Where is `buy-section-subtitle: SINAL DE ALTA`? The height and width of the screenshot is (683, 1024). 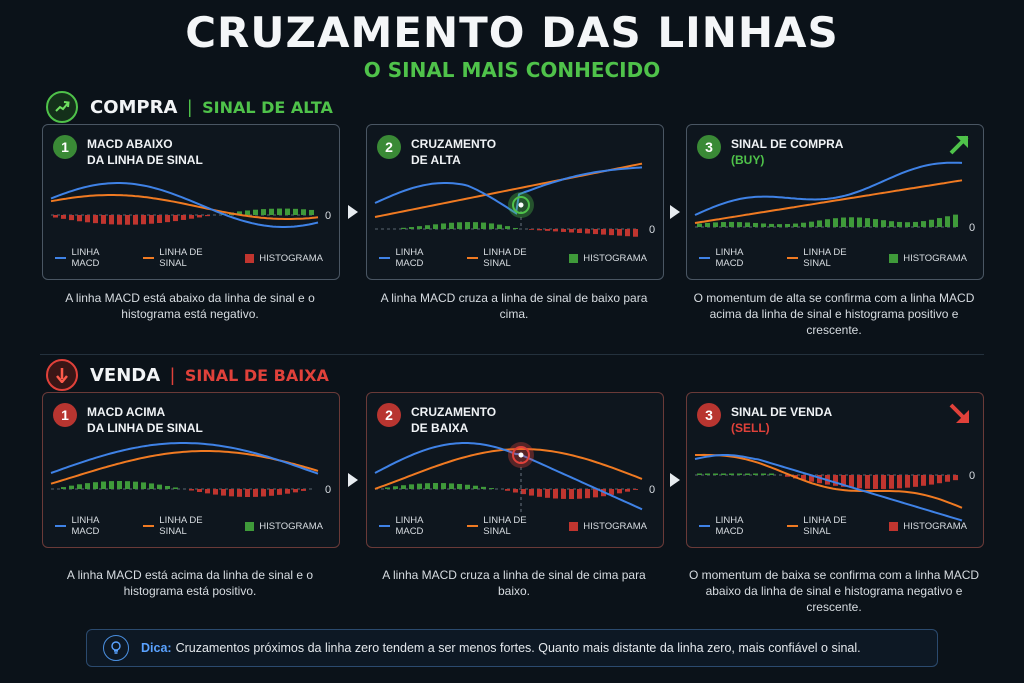 buy-section-subtitle: SINAL DE ALTA is located at coordinates (267, 107).